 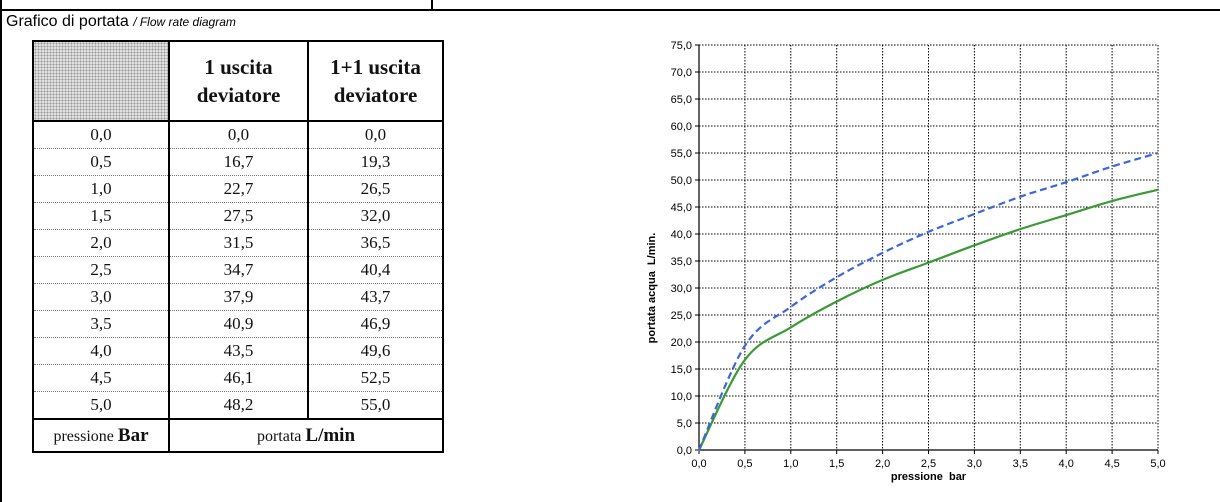 I want to click on flow-one-outlet-cell: 46,1, so click(x=238, y=378).